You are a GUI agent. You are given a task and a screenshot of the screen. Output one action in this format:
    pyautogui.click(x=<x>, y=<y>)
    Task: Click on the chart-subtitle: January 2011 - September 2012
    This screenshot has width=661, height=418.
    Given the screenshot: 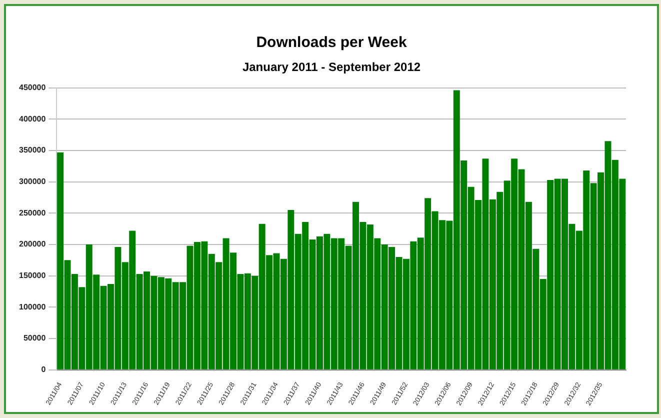 What is the action you would take?
    pyautogui.click(x=331, y=67)
    